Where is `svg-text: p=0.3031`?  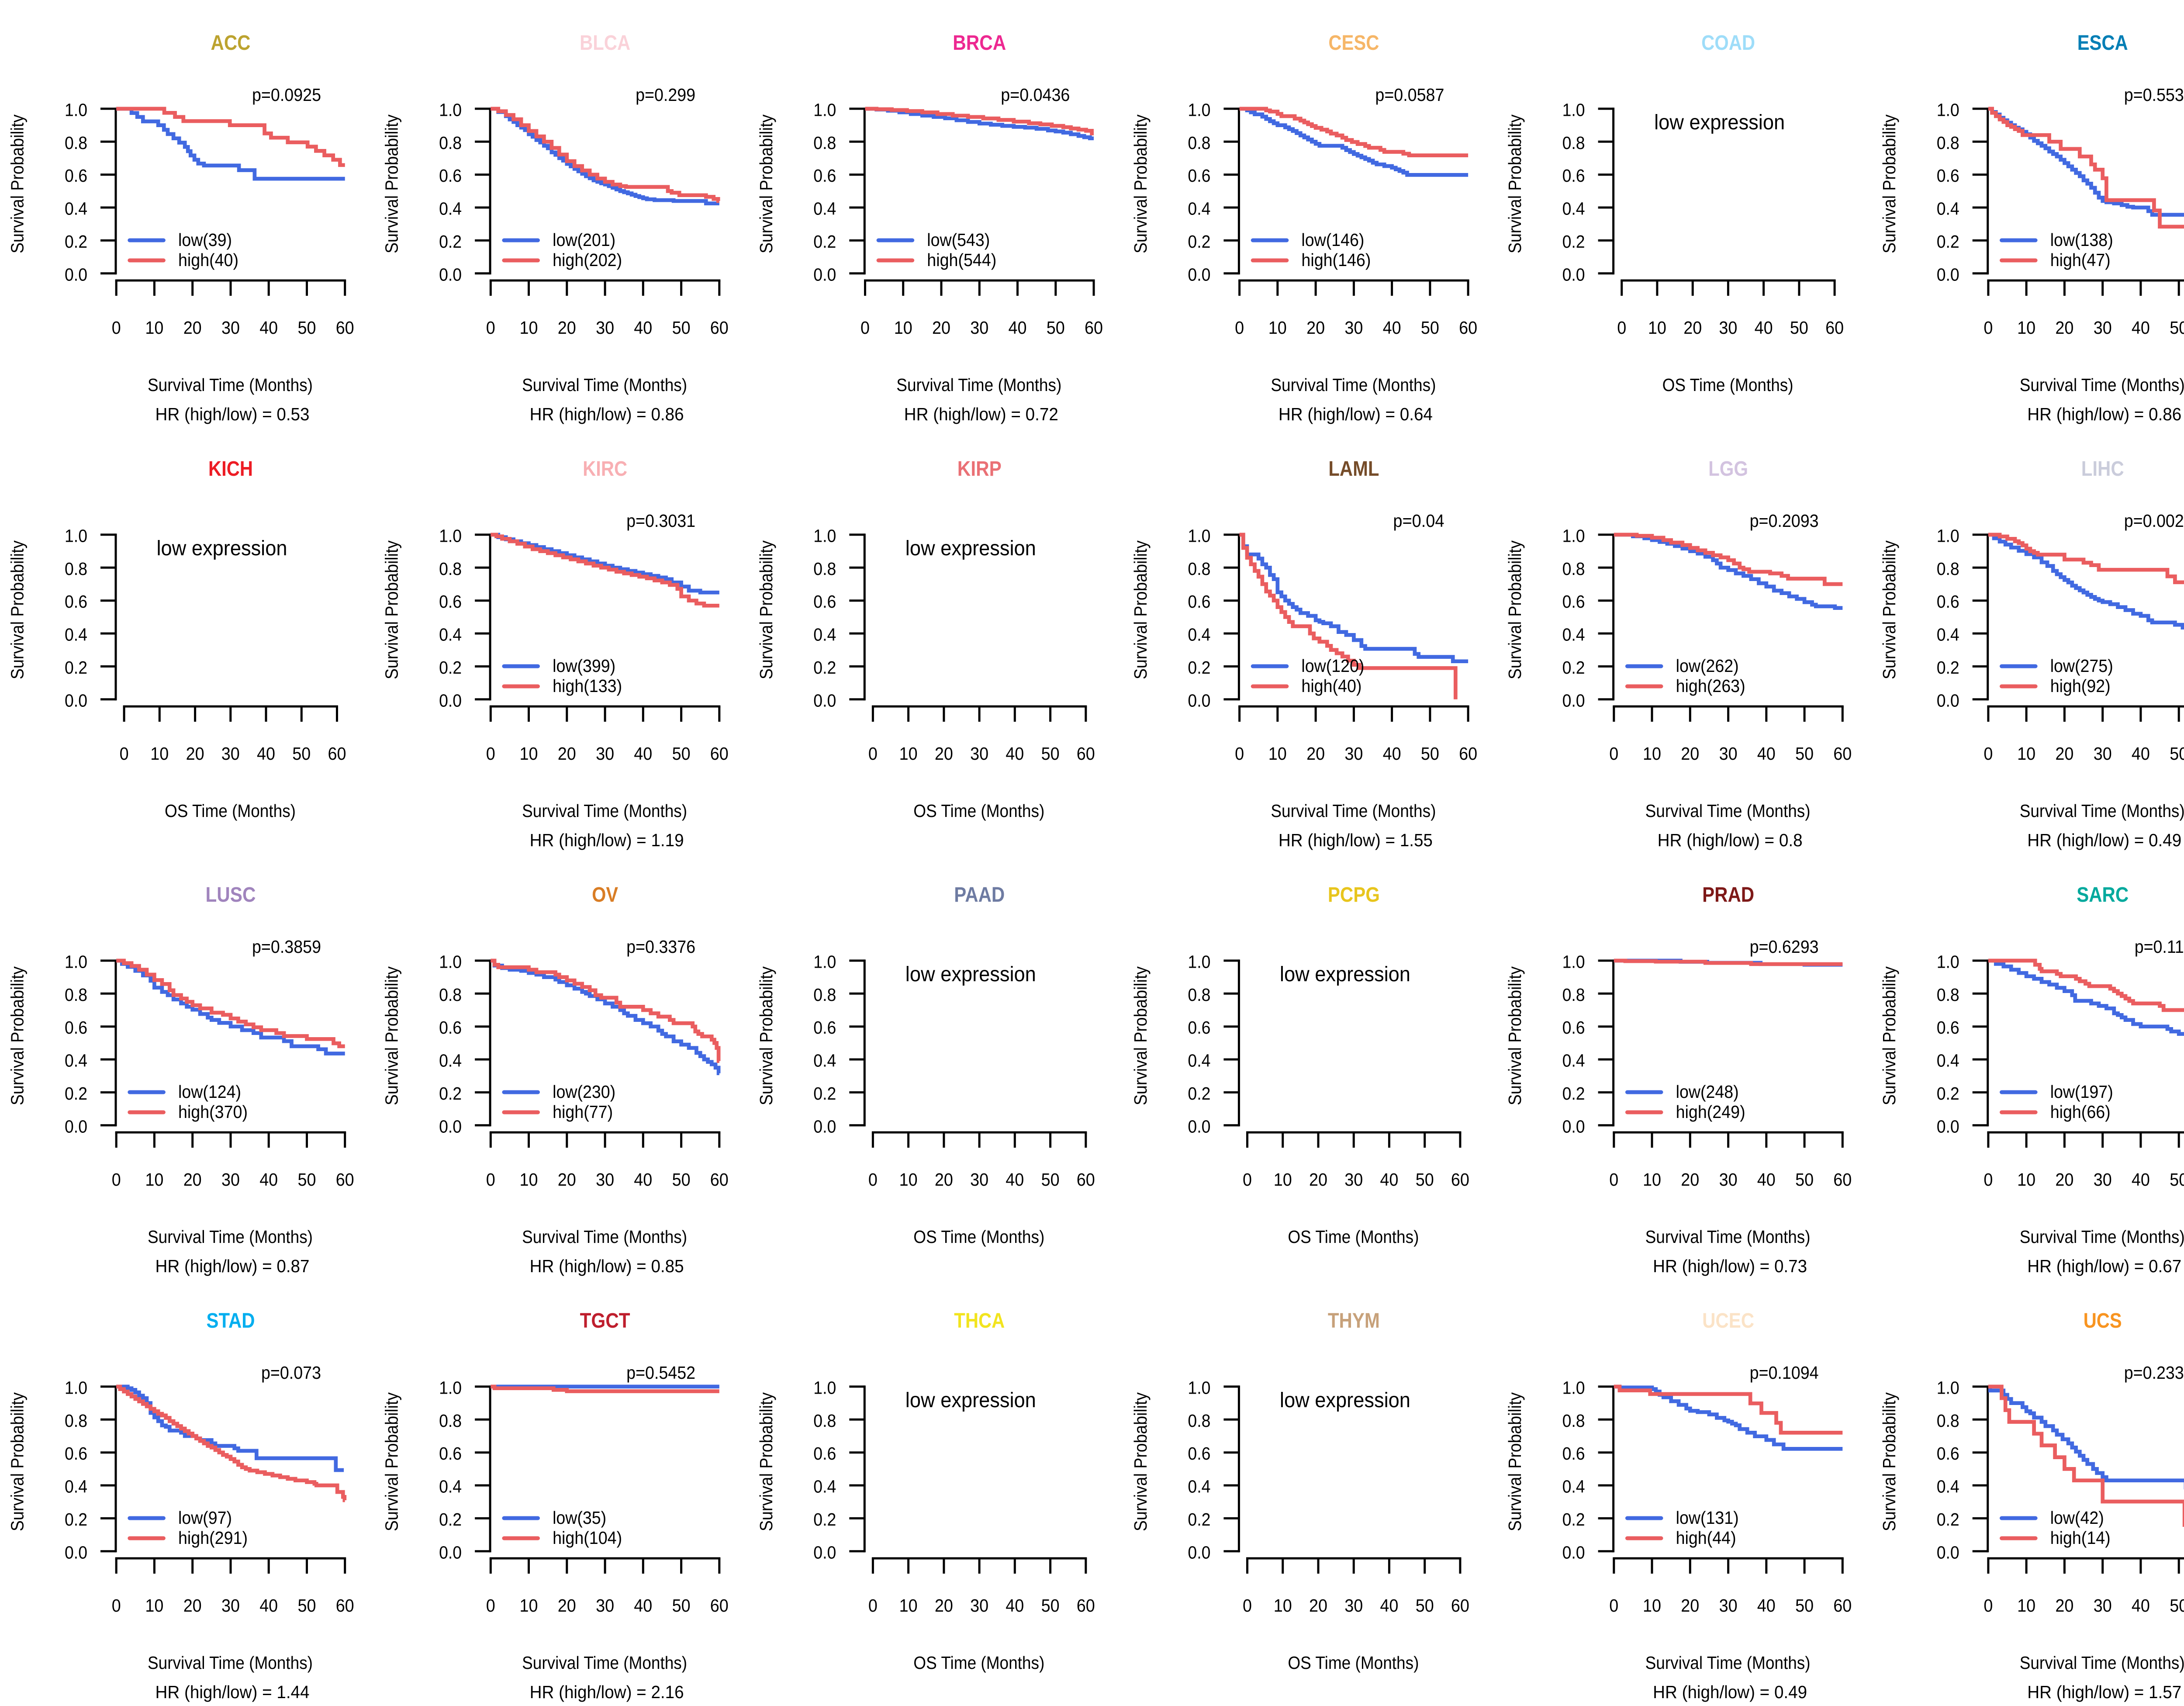
svg-text: p=0.3031 is located at coordinates (660, 521).